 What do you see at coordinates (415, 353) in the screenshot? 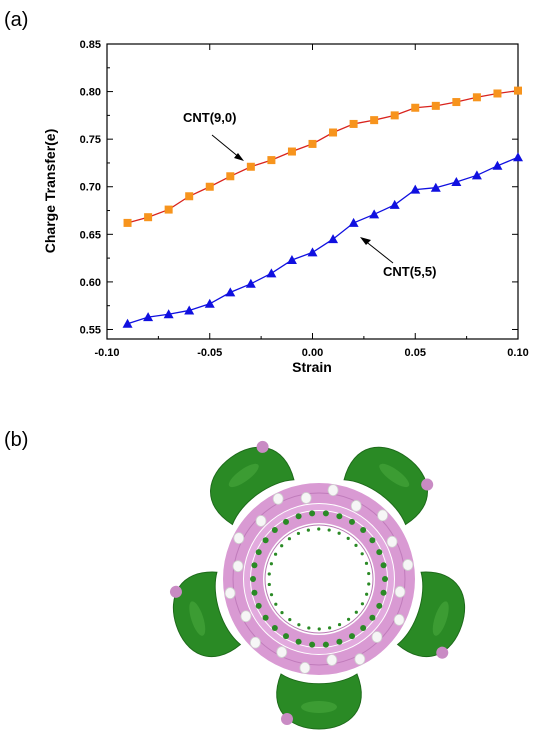
I see `x-tick-label: 0.05` at bounding box center [415, 353].